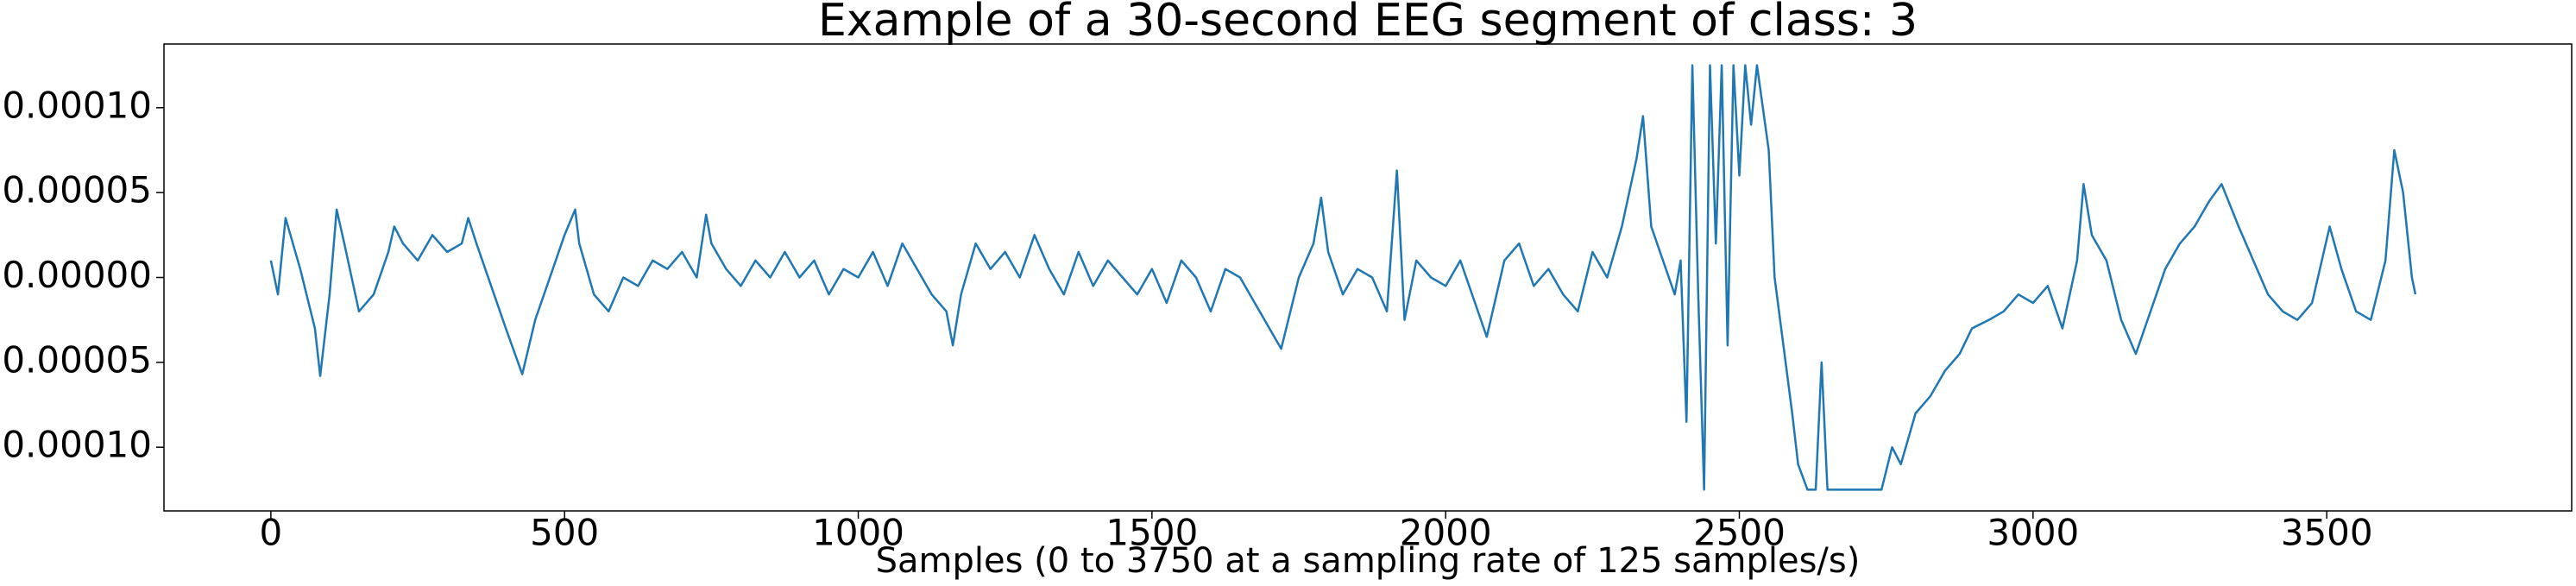  I want to click on x-tick-label: 500, so click(565, 533).